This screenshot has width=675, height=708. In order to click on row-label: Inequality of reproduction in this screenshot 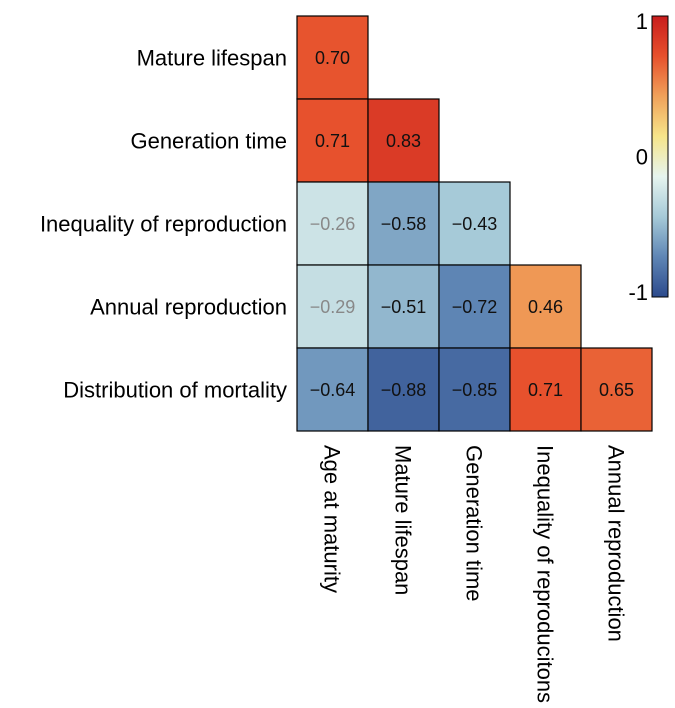, I will do `click(163, 223)`.